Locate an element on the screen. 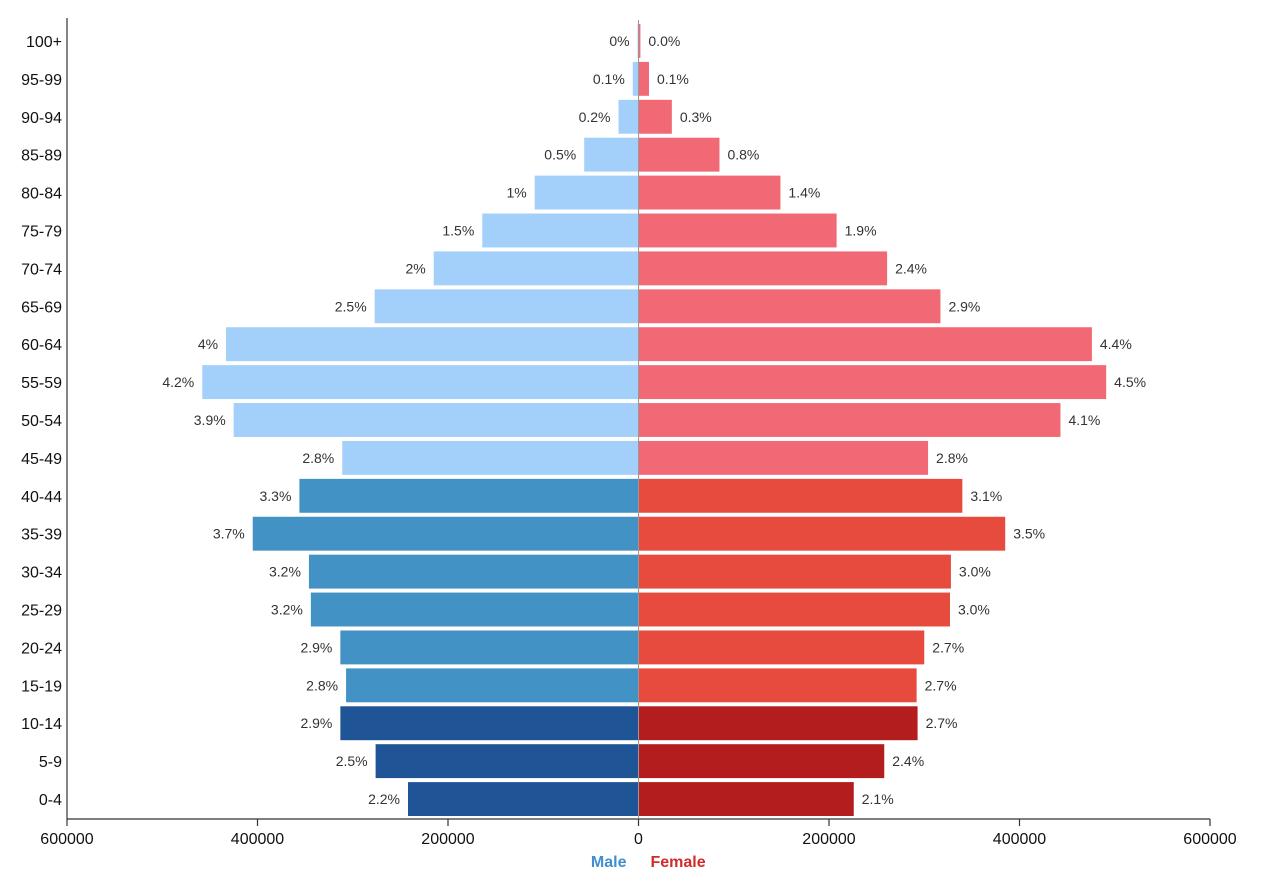 This screenshot has width=1280, height=896. pct-label-female-90-94: 0.3% is located at coordinates (696, 117).